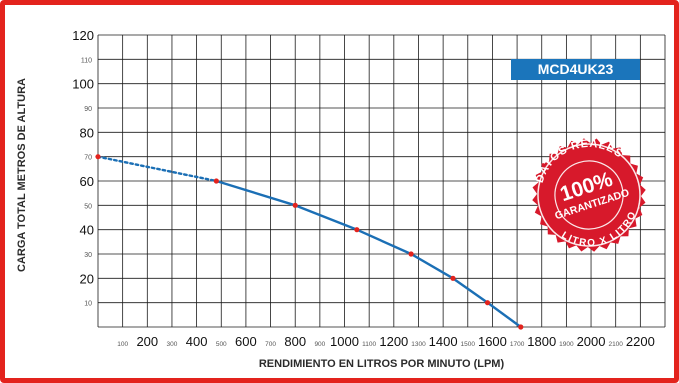 This screenshot has width=679, height=383. What do you see at coordinates (640, 341) in the screenshot?
I see `x-tick-label: 2200` at bounding box center [640, 341].